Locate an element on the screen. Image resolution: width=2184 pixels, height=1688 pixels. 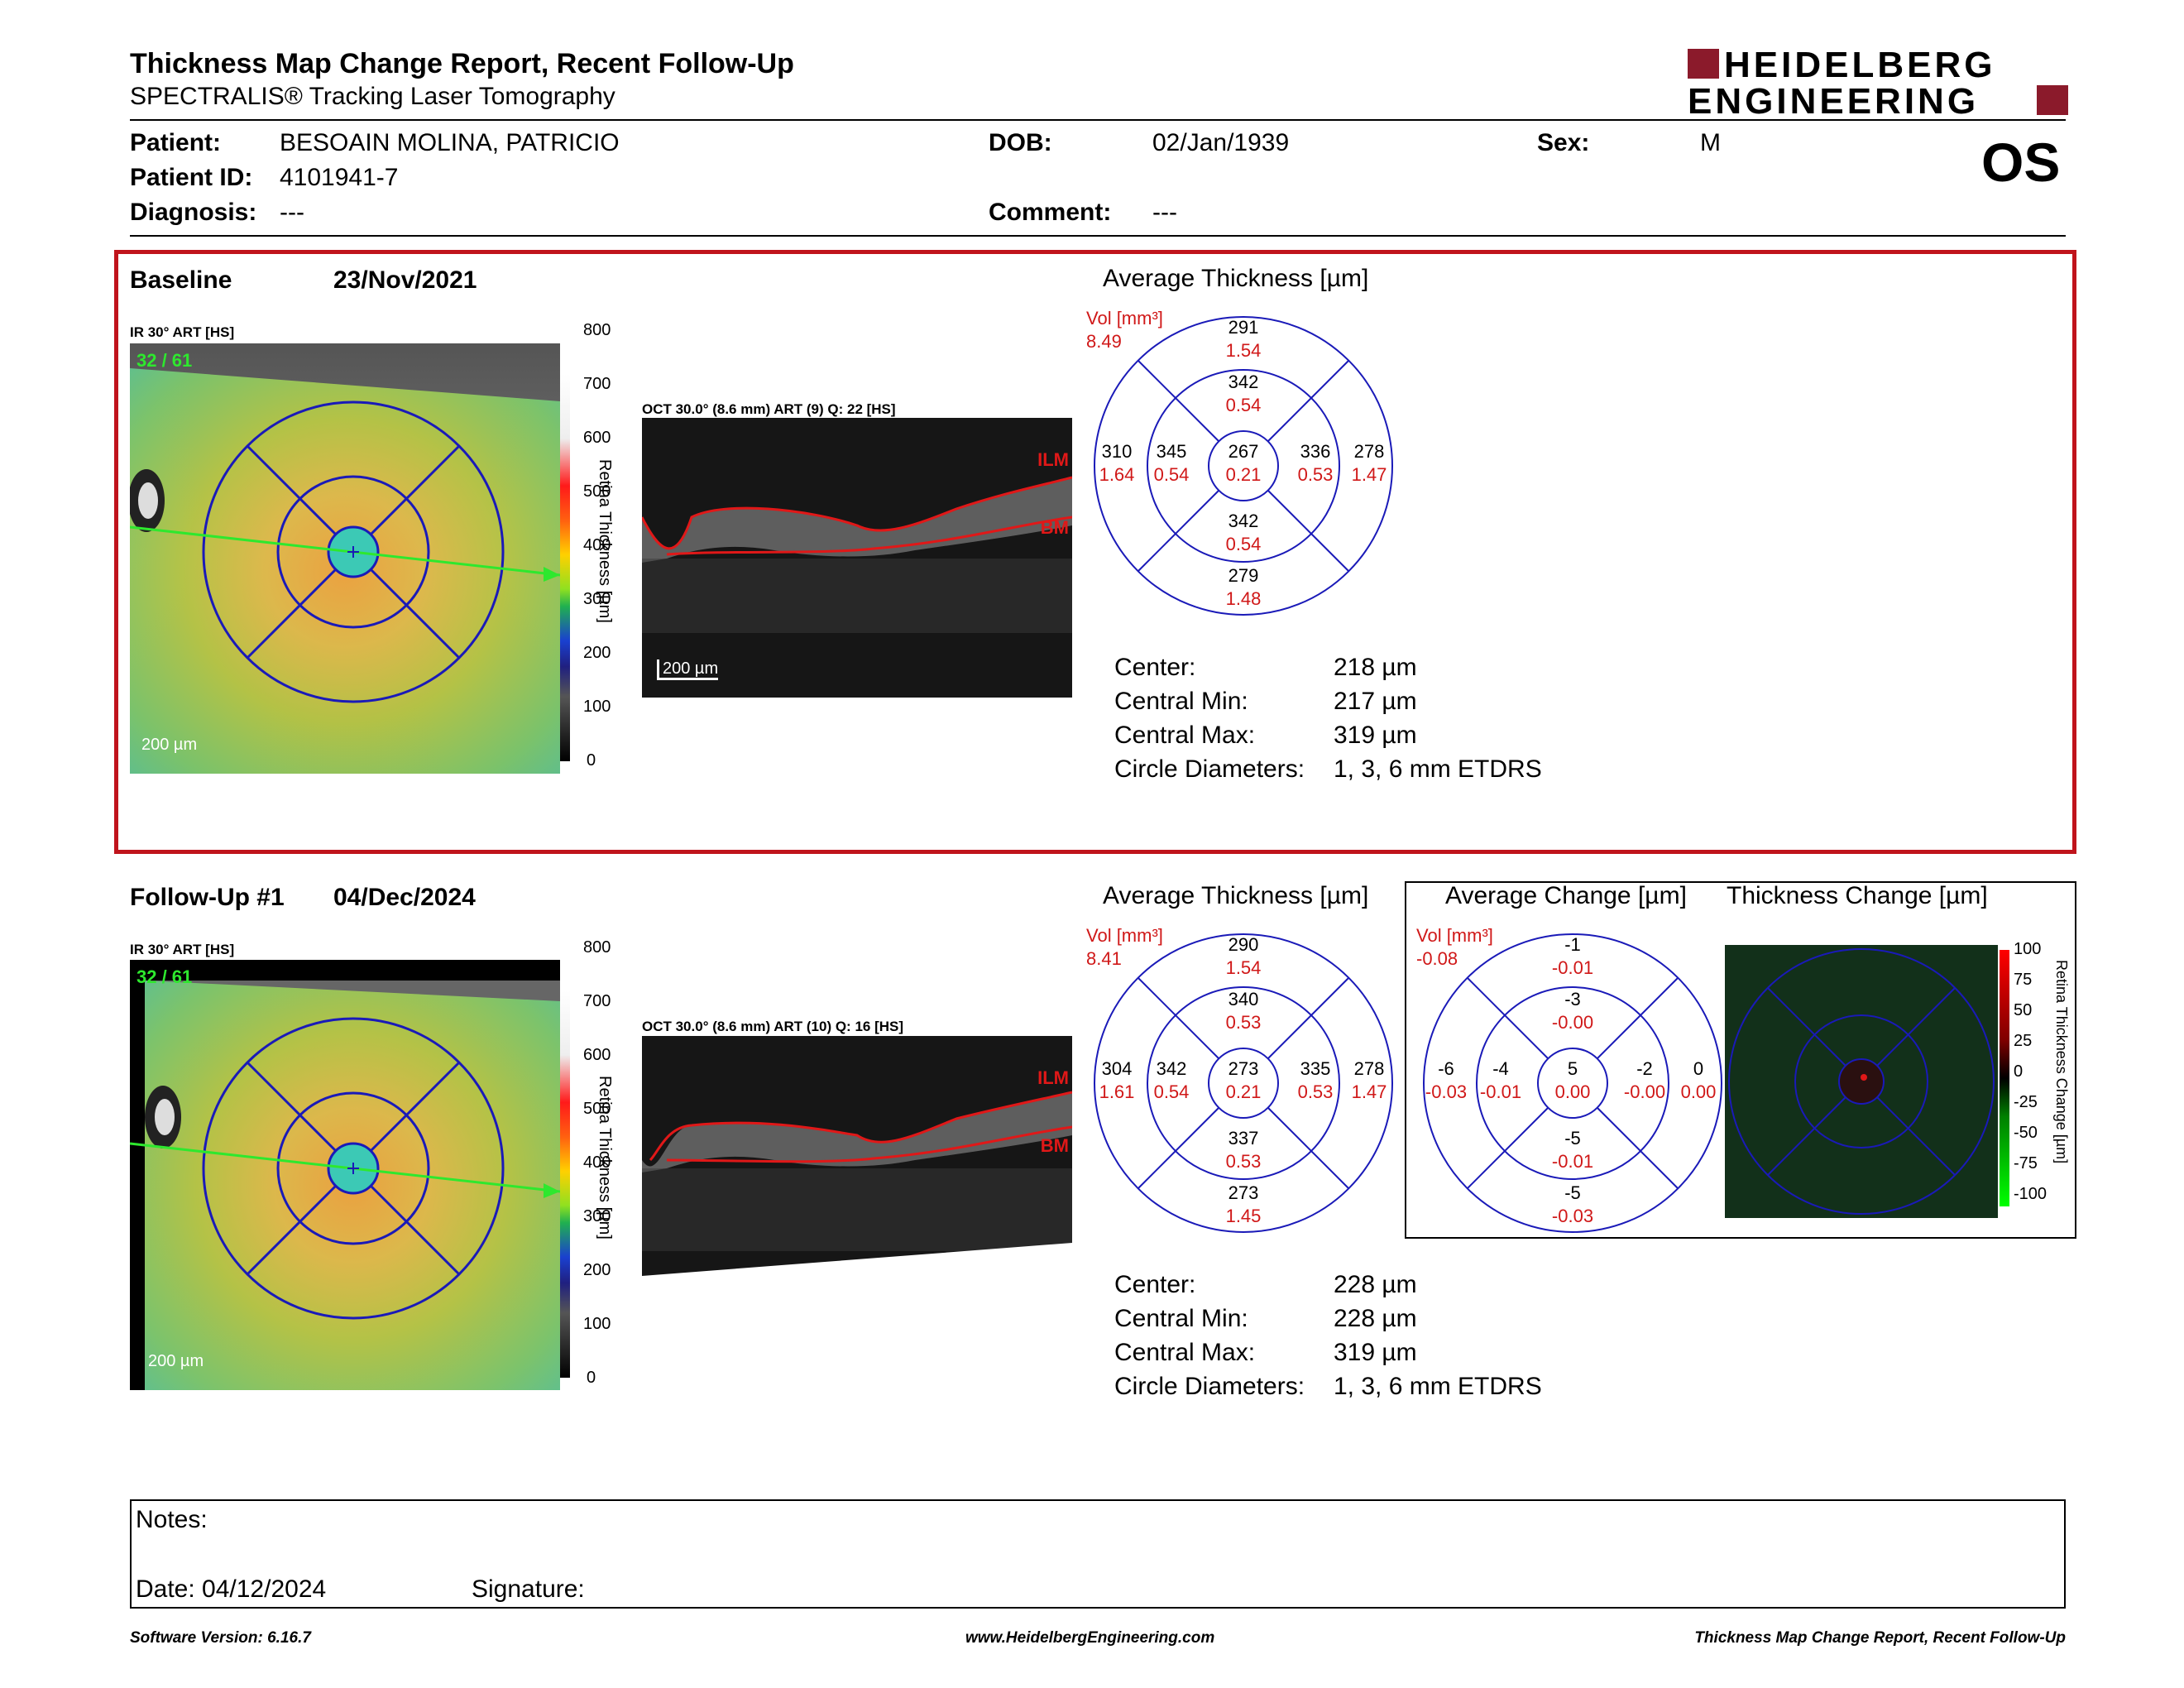
diagnosis-value: --- is located at coordinates (292, 212).